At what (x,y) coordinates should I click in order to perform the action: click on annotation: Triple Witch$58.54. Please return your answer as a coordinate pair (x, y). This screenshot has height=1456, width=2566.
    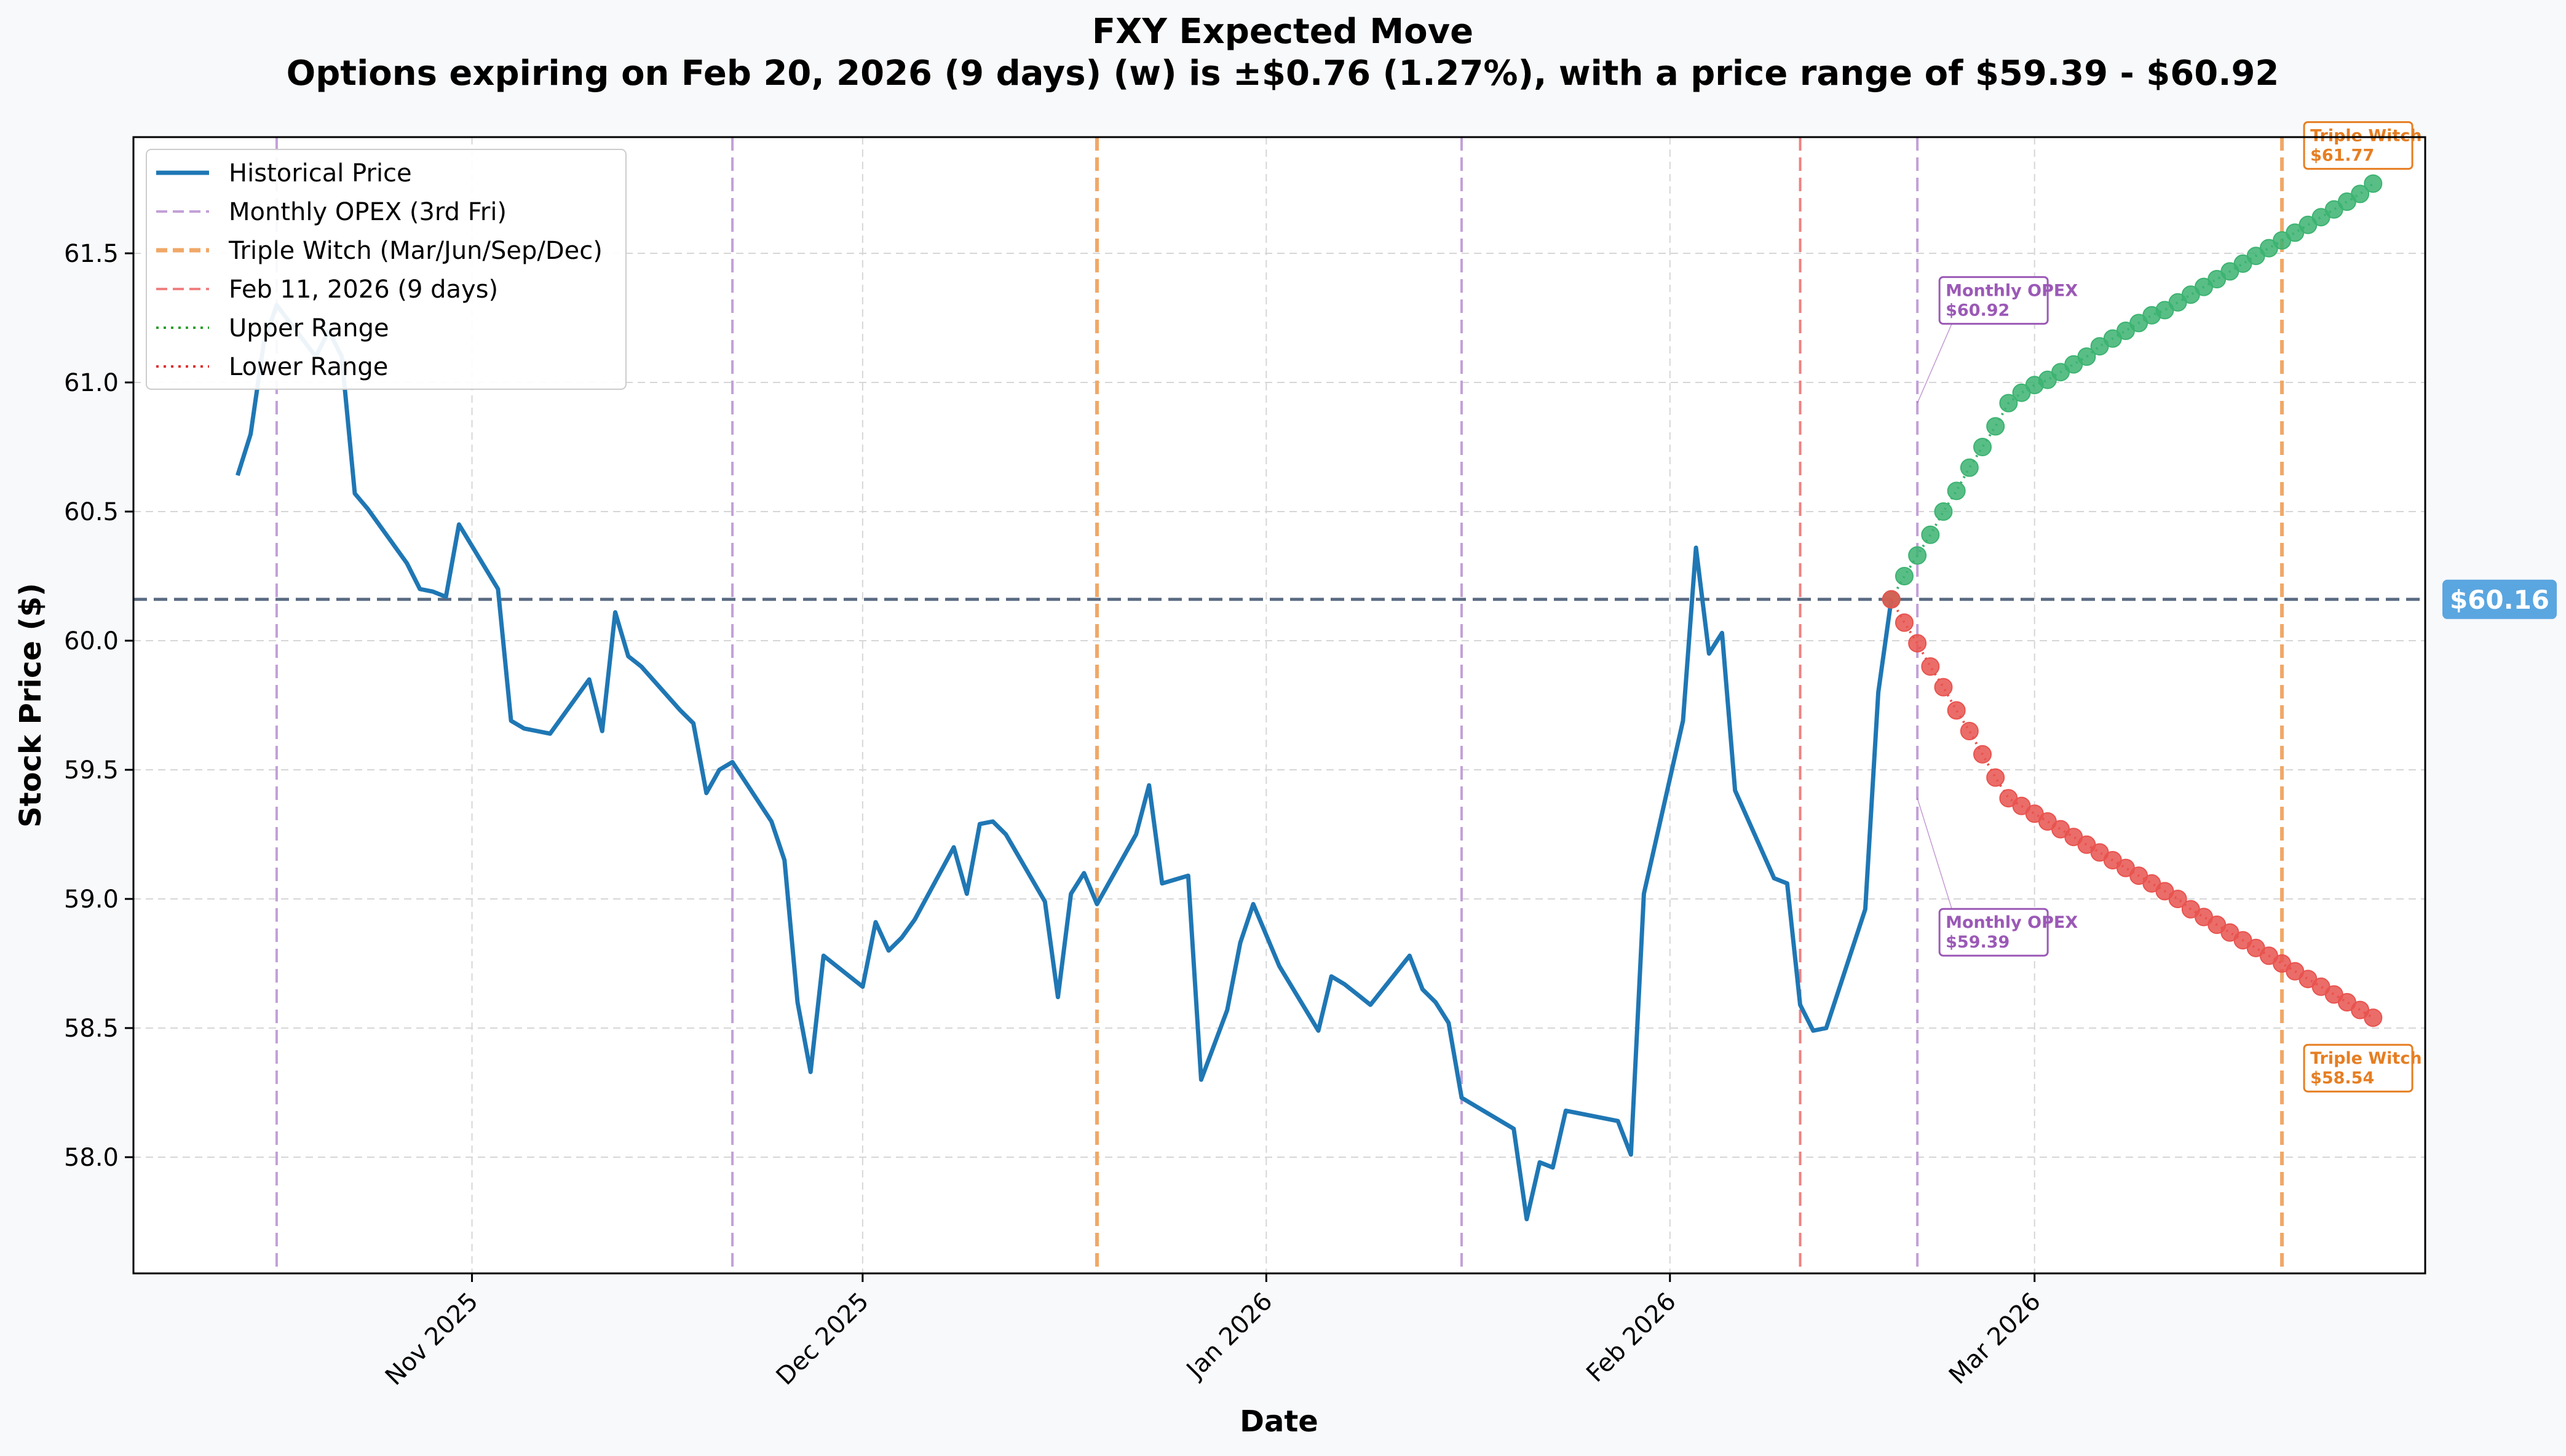
    Looking at the image, I should click on (2362, 1068).